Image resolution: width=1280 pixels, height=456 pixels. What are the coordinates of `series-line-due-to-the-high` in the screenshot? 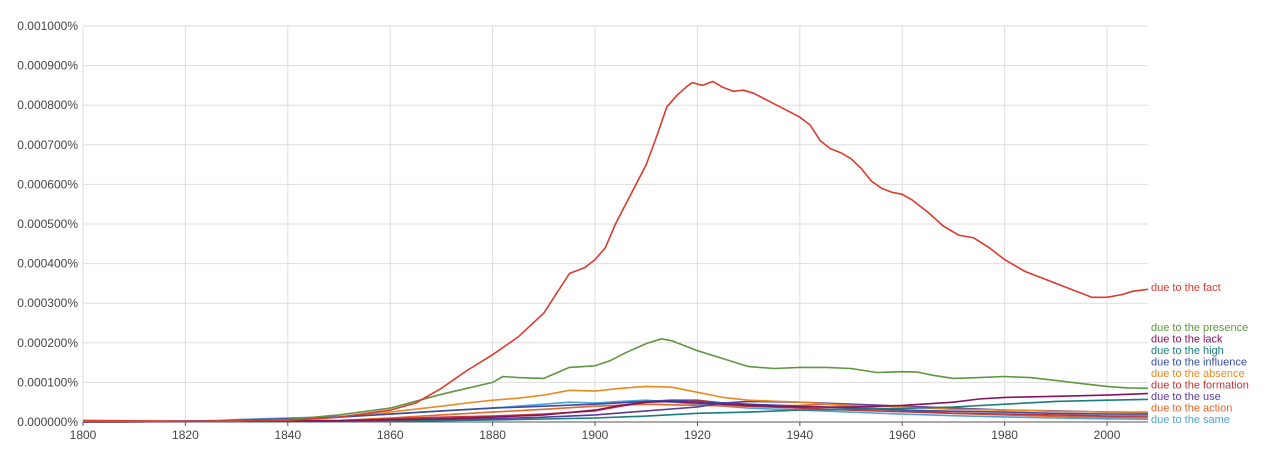 It's located at (615, 410).